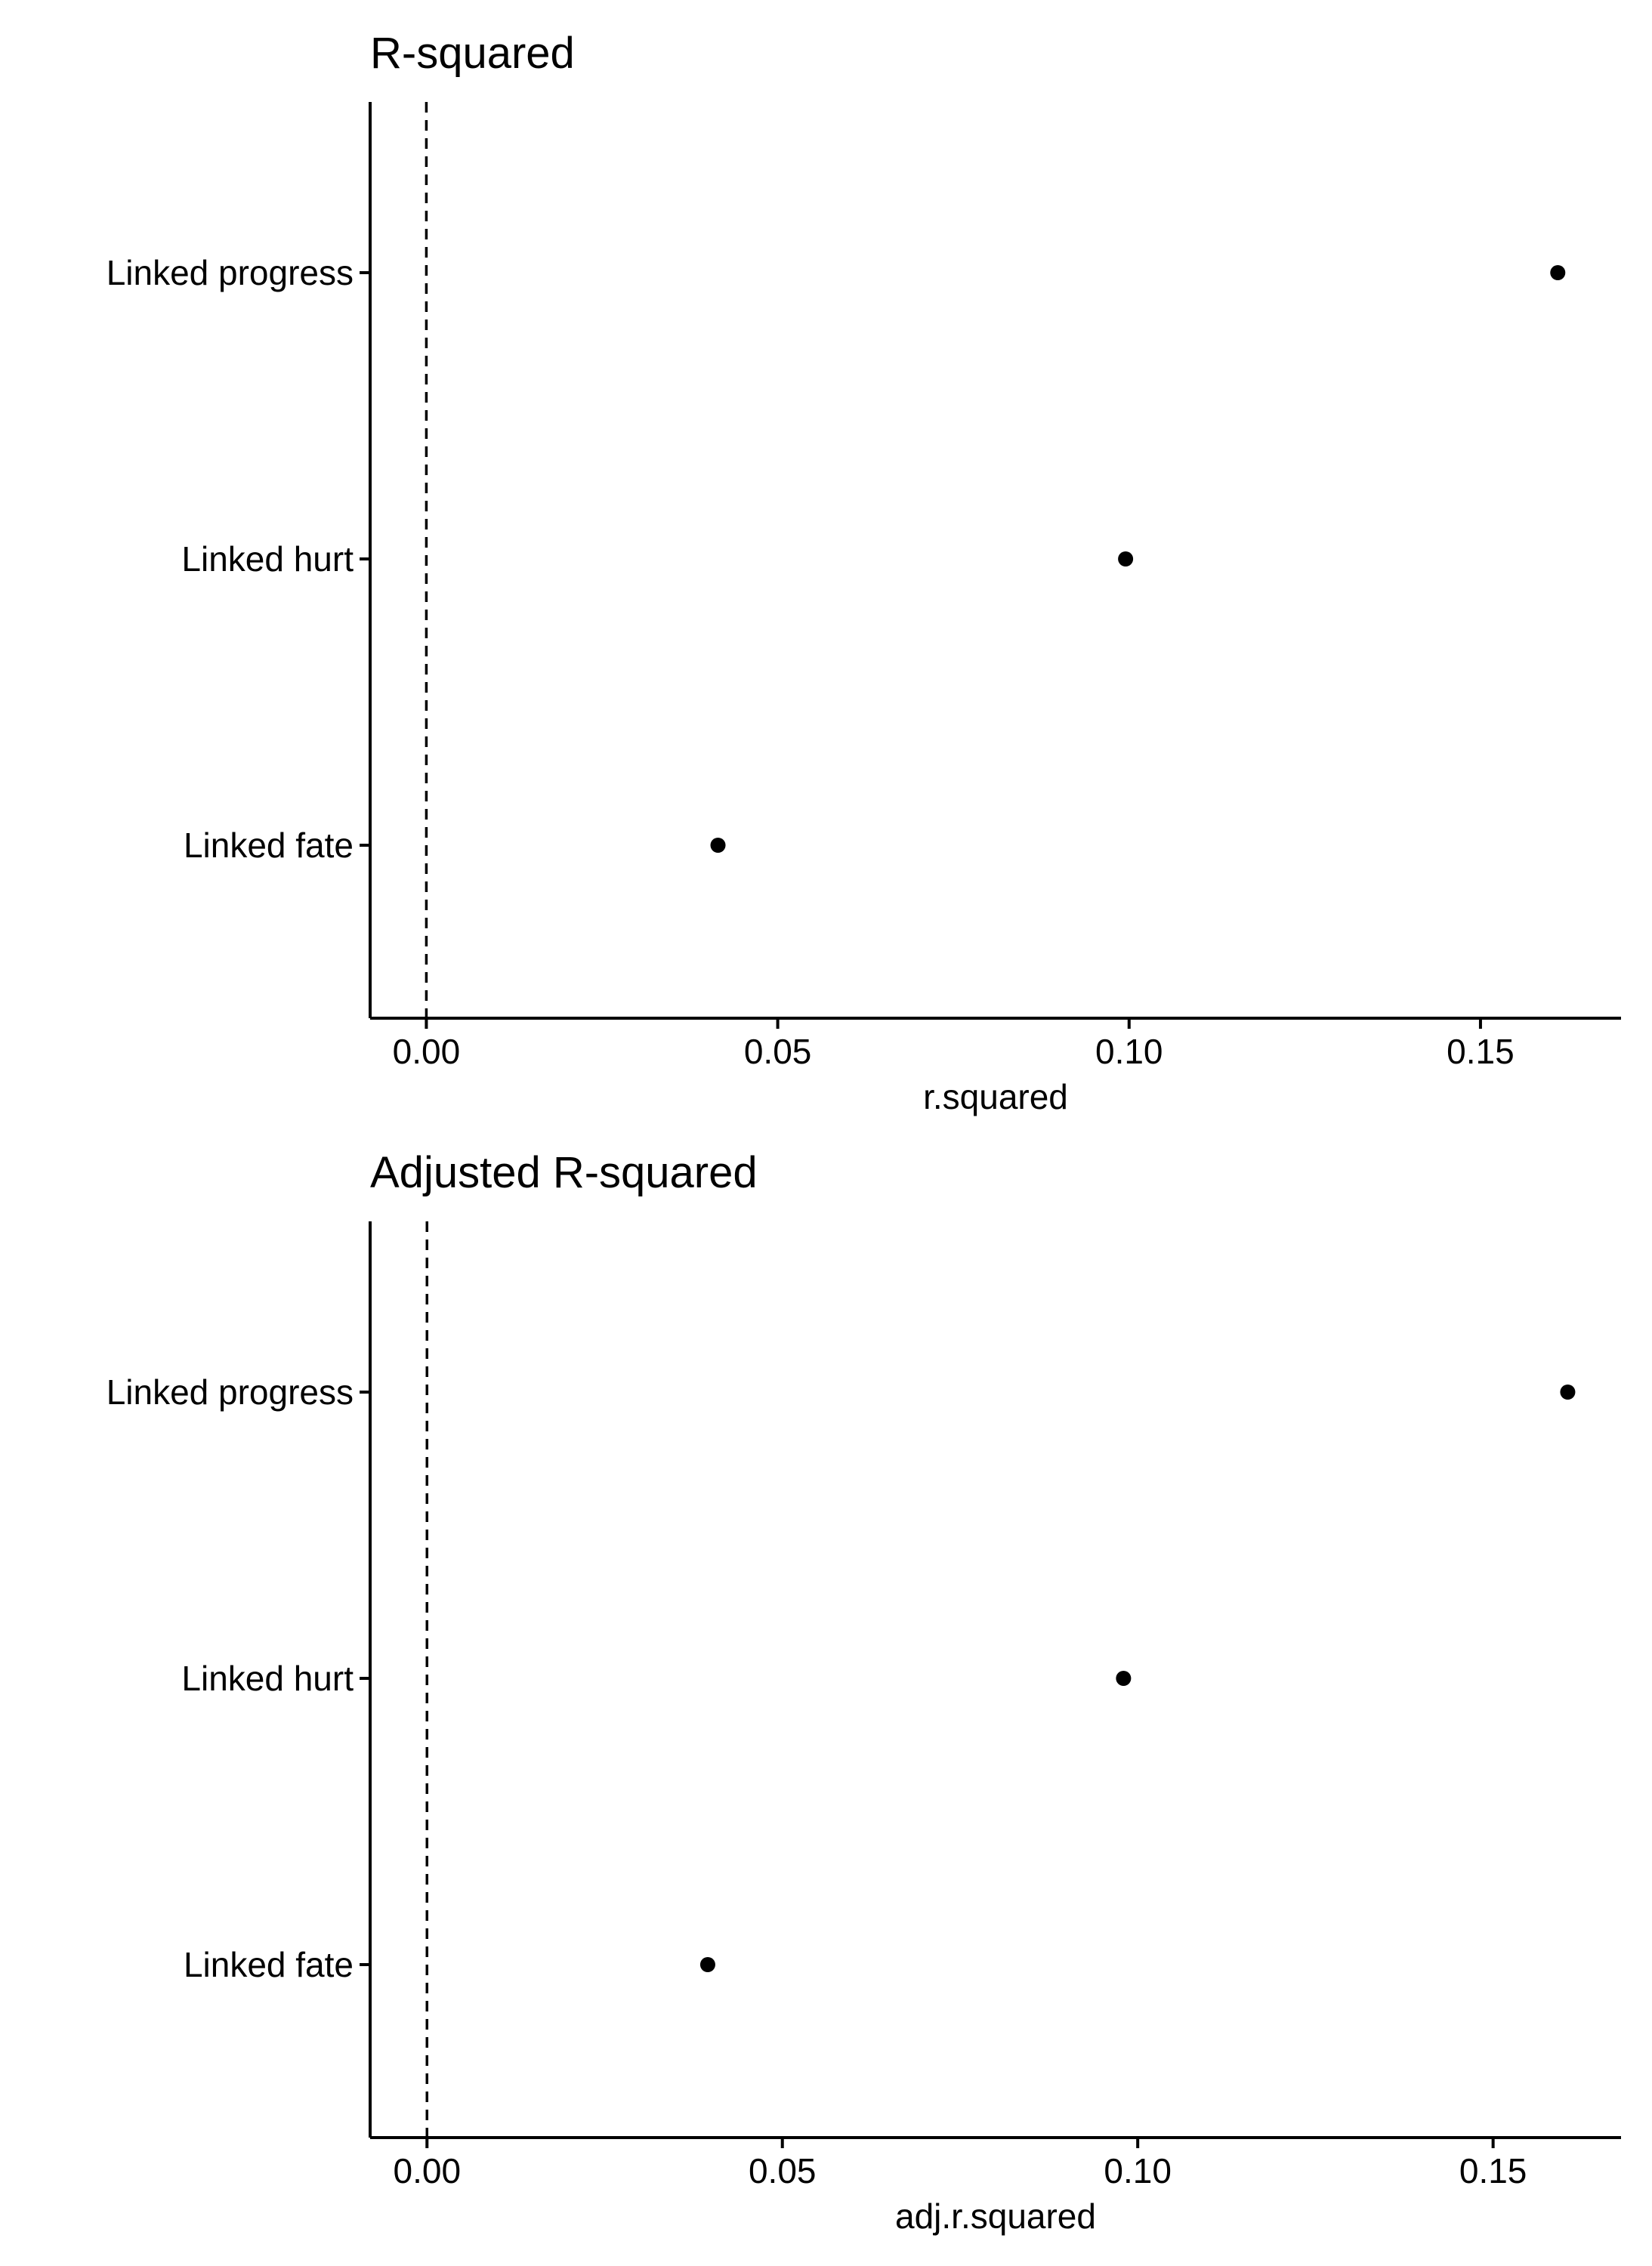 The width and height of the screenshot is (1652, 2266). What do you see at coordinates (995, 1096) in the screenshot?
I see `x-axis-title: r.squared` at bounding box center [995, 1096].